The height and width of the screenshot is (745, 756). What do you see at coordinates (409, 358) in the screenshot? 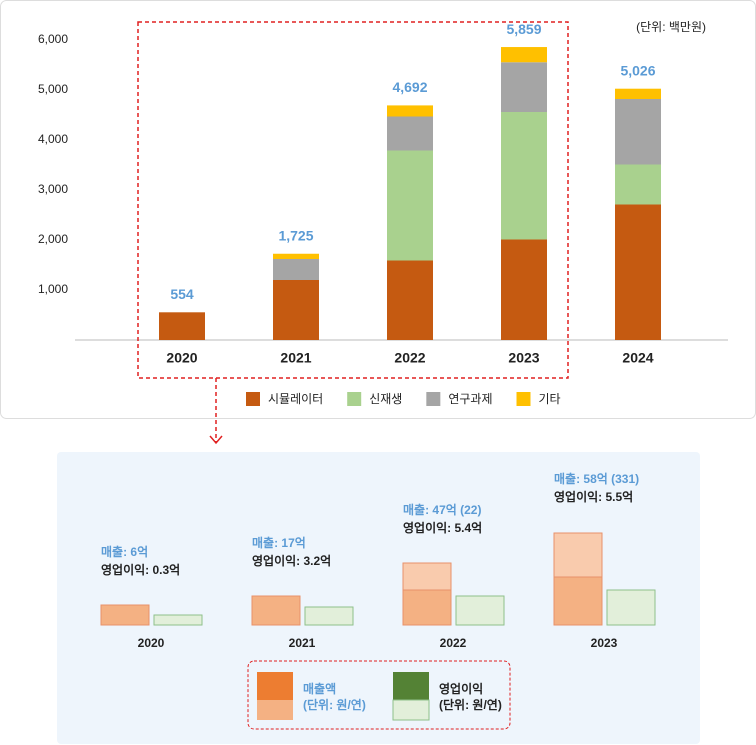
I see `x-tick-label: 2022` at bounding box center [409, 358].